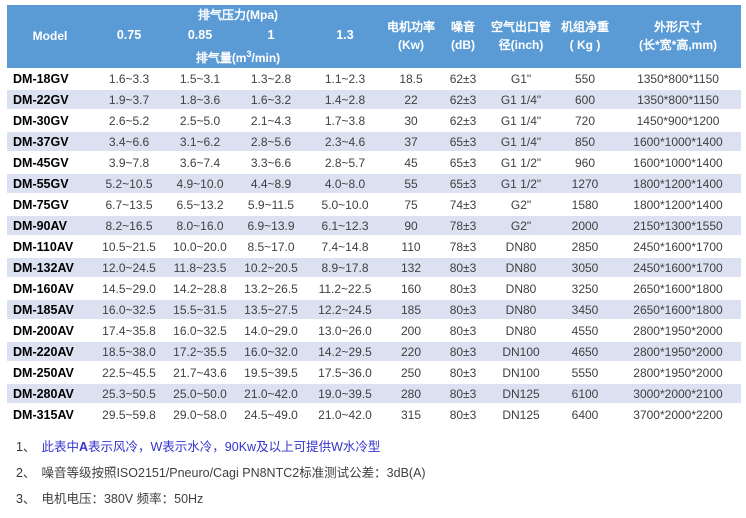 The height and width of the screenshot is (518, 746). What do you see at coordinates (200, 225) in the screenshot?
I see `capacity-085-cell: 8.0~16.0` at bounding box center [200, 225].